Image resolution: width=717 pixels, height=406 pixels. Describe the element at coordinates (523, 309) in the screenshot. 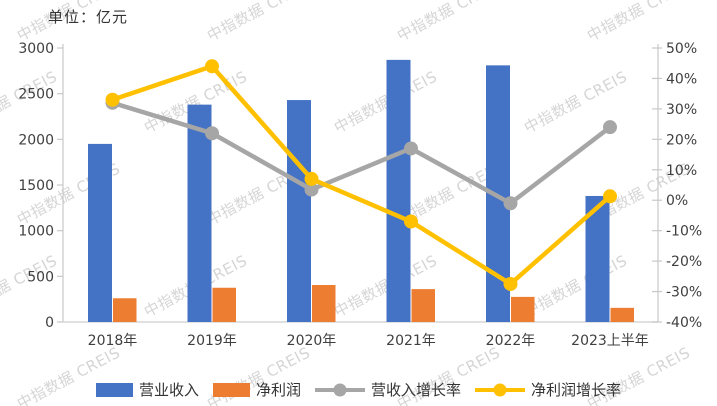

I see `bar-净利润-2022年` at that location.